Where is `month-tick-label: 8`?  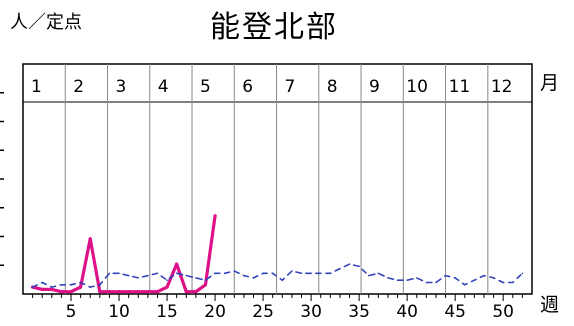 month-tick-label: 8 is located at coordinates (332, 87).